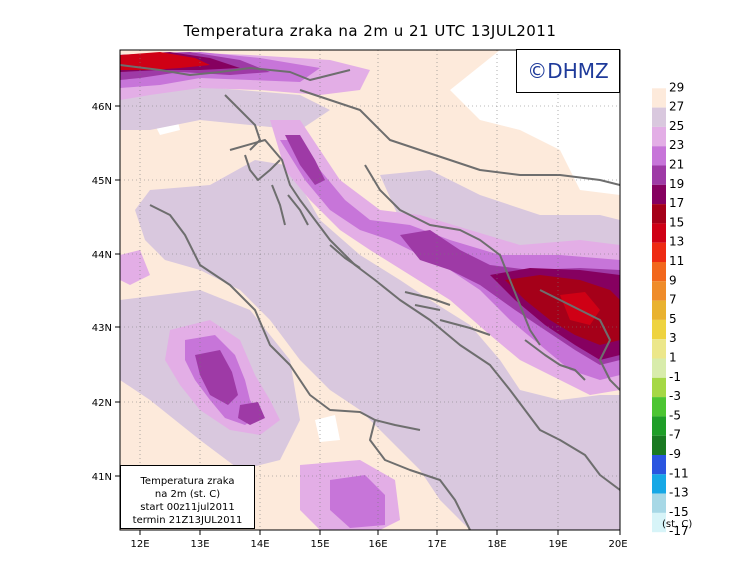 Image resolution: width=740 pixels, height=582 pixels. Describe the element at coordinates (251, 413) in the screenshot. I see `hot-spot-south-italy` at that location.